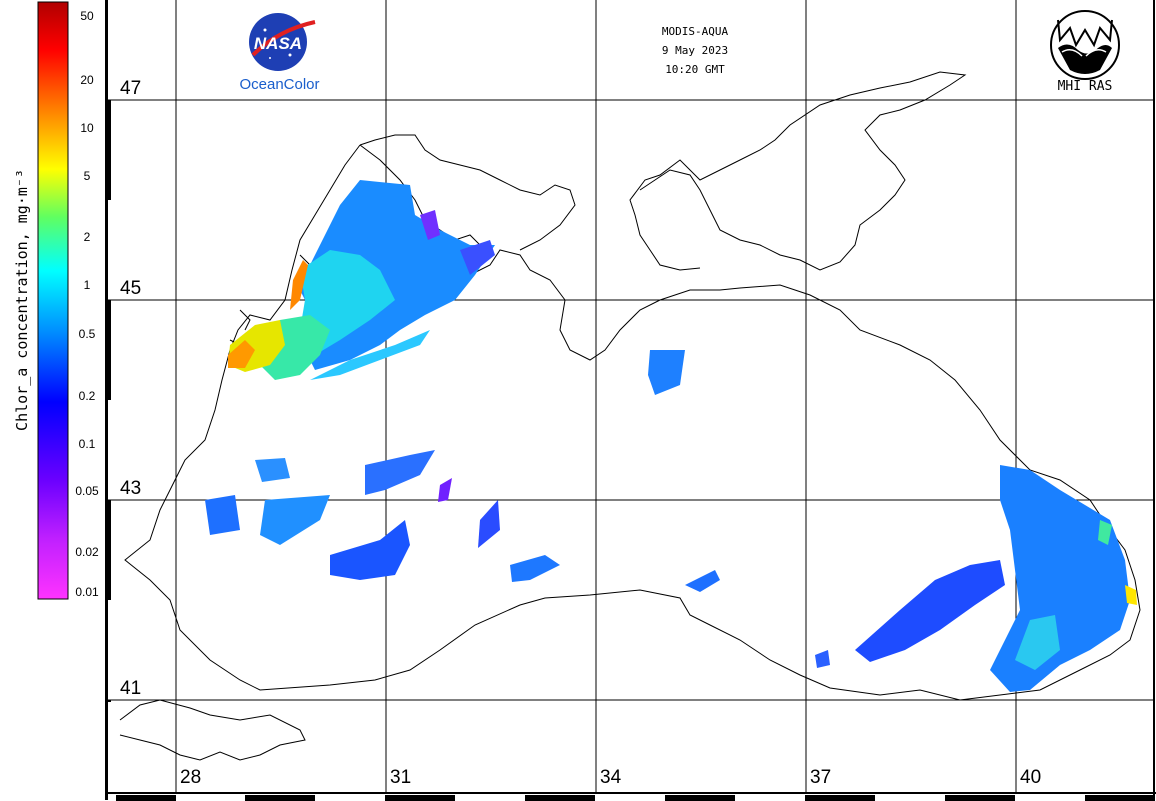 Image resolution: width=1156 pixels, height=801 pixels. I want to click on lat-label-45: 45, so click(131, 288).